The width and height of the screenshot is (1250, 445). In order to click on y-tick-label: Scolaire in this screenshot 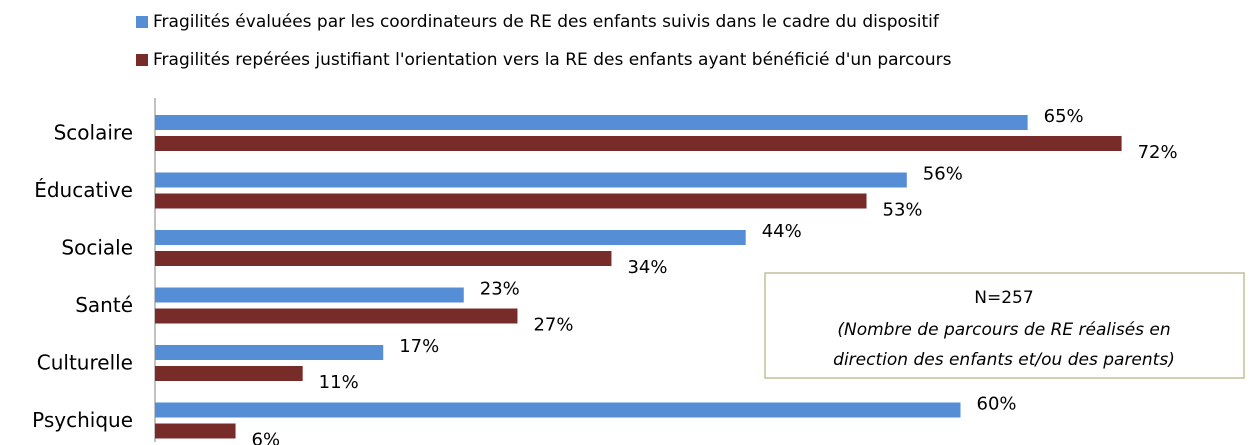, I will do `click(93, 133)`.